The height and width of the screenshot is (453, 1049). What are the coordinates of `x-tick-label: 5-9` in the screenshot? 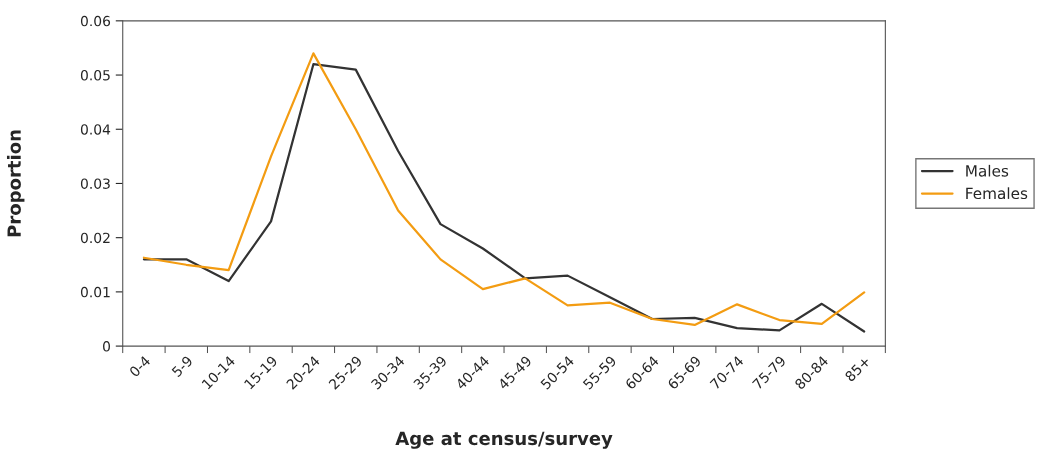 It's located at (182, 366).